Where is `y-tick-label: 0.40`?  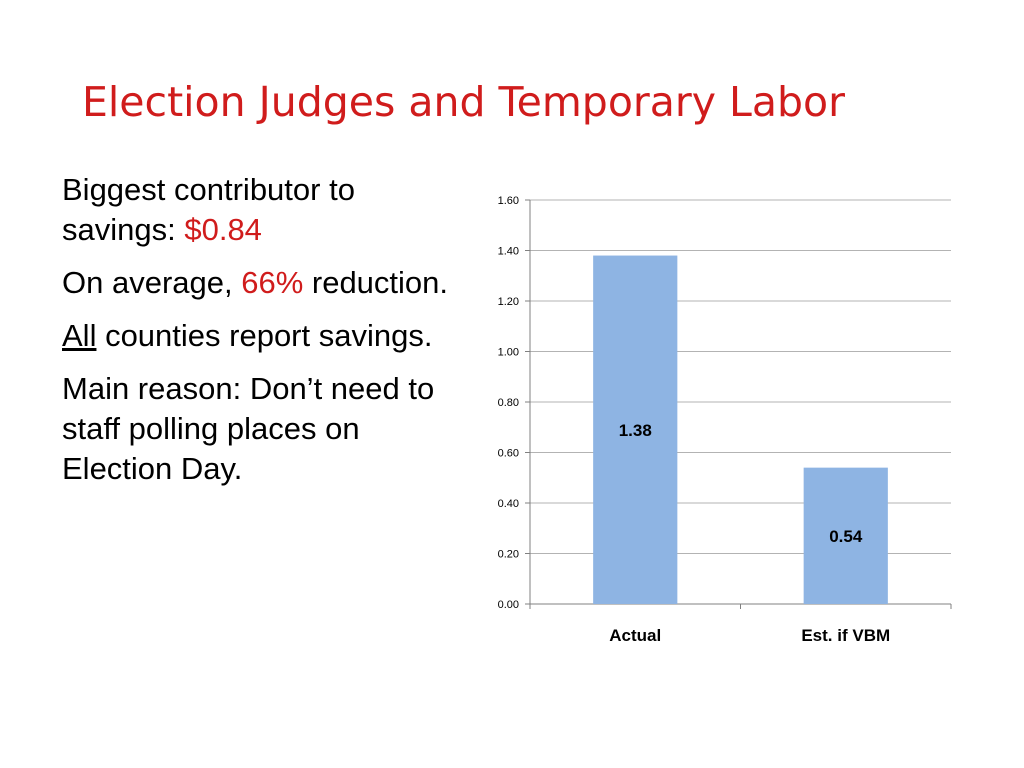 y-tick-label: 0.40 is located at coordinates (508, 504).